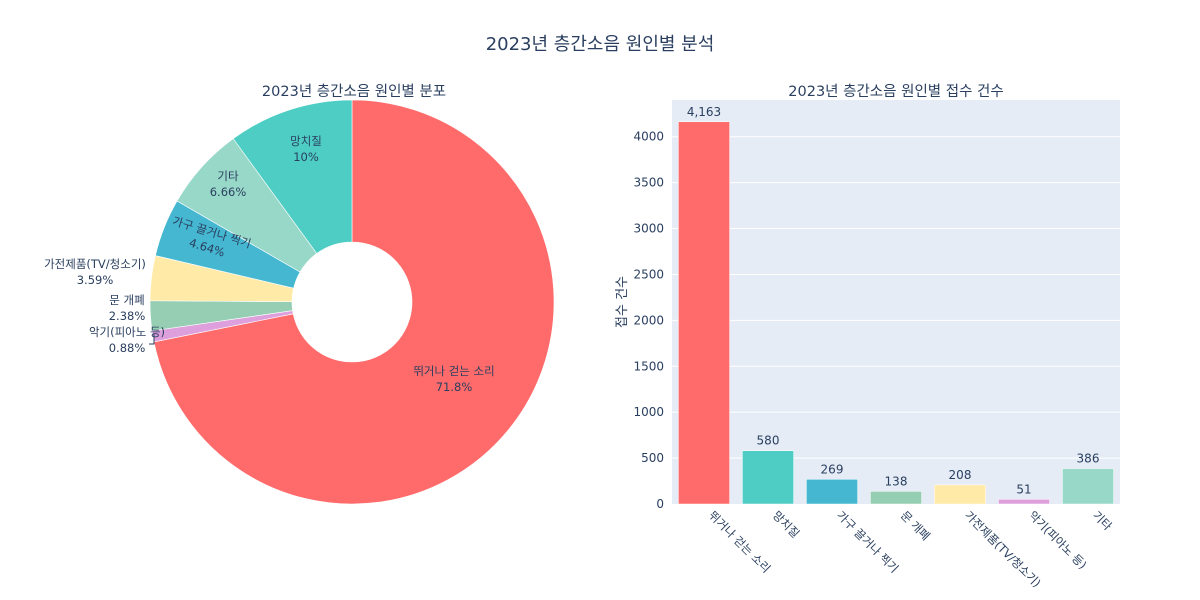 This screenshot has height=600, width=1200. I want to click on bar-value-label: 4,163, so click(704, 112).